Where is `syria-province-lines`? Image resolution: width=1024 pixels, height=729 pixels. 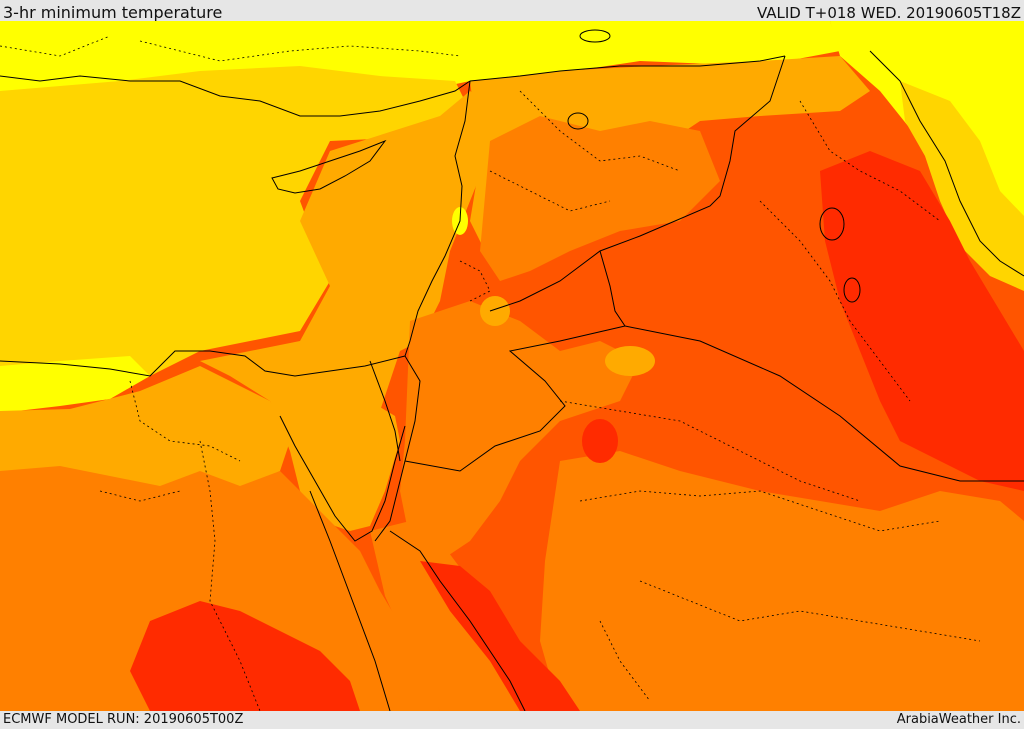 syria-province-lines is located at coordinates (600, 131).